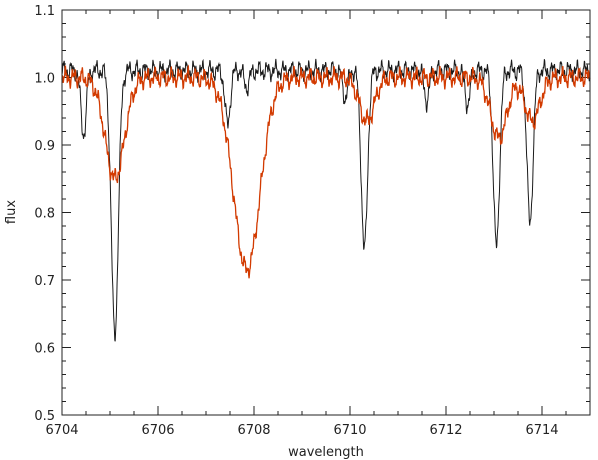 Image resolution: width=598 pixels, height=460 pixels. I want to click on x-tick-label: 6712, so click(445, 430).